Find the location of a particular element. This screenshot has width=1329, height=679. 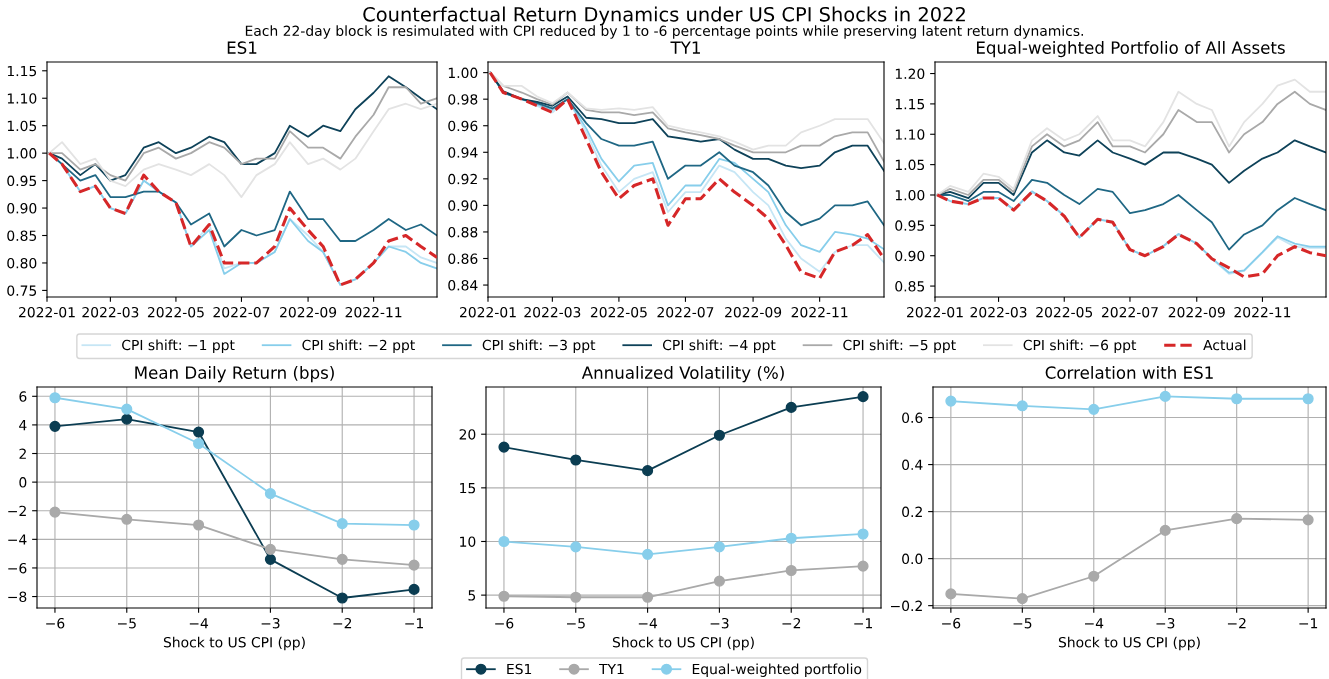

chart-title: Mean Daily Return (bps) is located at coordinates (234, 374).